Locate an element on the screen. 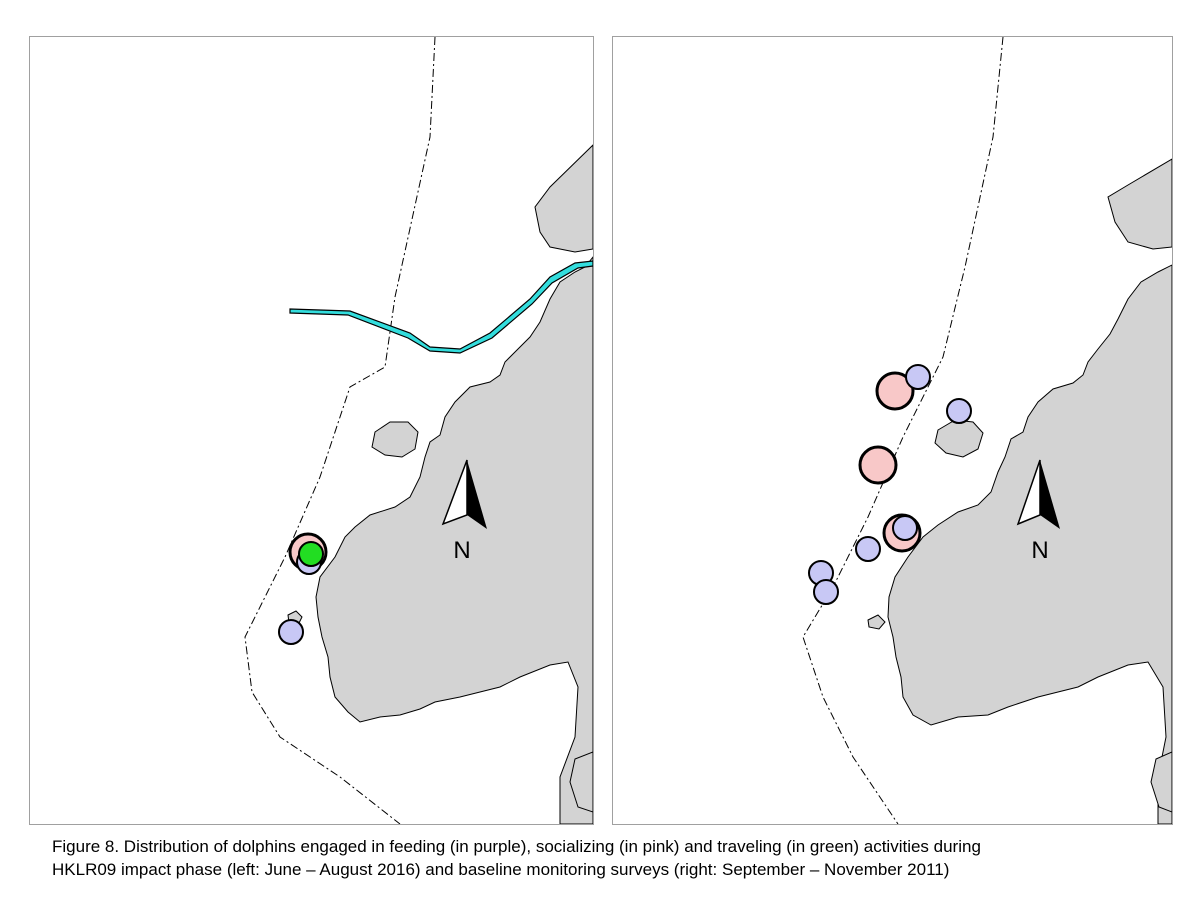  sightings-right is located at coordinates (890, 484).